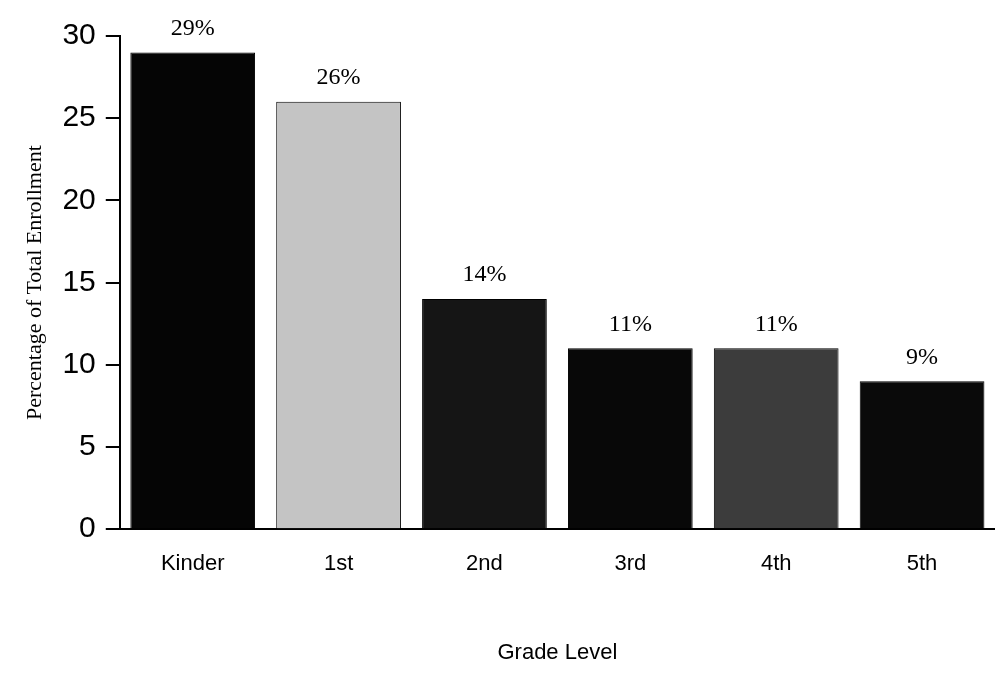 The height and width of the screenshot is (678, 1003). Describe the element at coordinates (484, 563) in the screenshot. I see `x-tick-label: 2nd` at that location.